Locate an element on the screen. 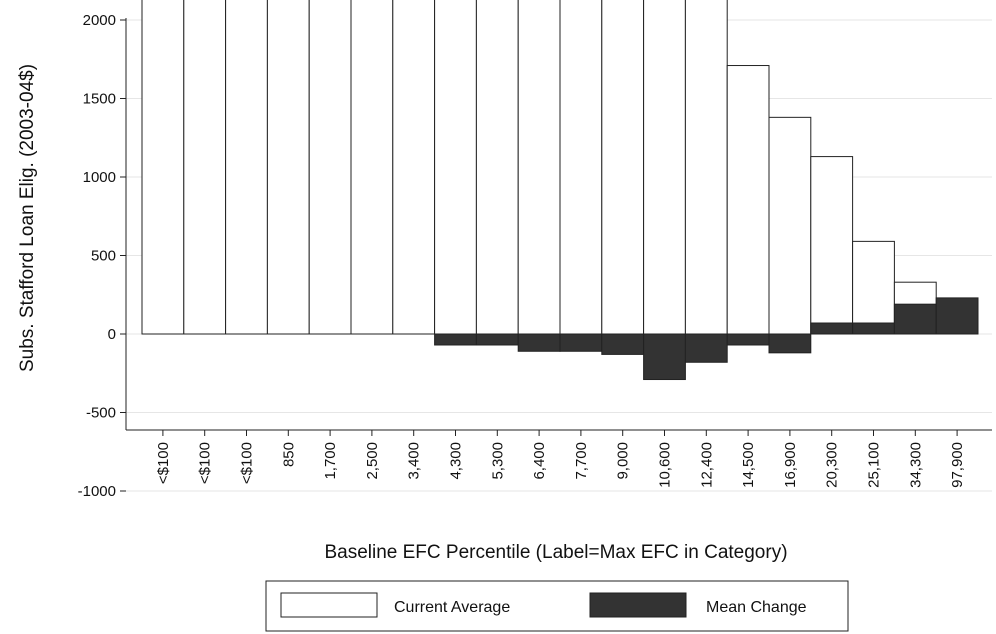 The image size is (996, 634). x-tick-label: 12,400 is located at coordinates (706, 465).